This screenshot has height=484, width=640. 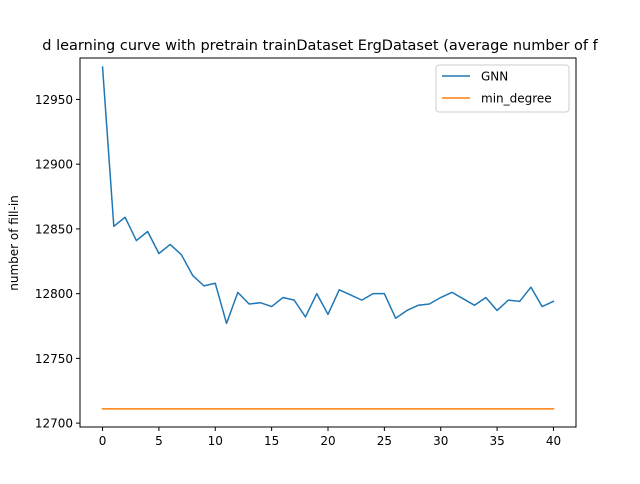 I want to click on y-tick-label: 12850, so click(x=54, y=229).